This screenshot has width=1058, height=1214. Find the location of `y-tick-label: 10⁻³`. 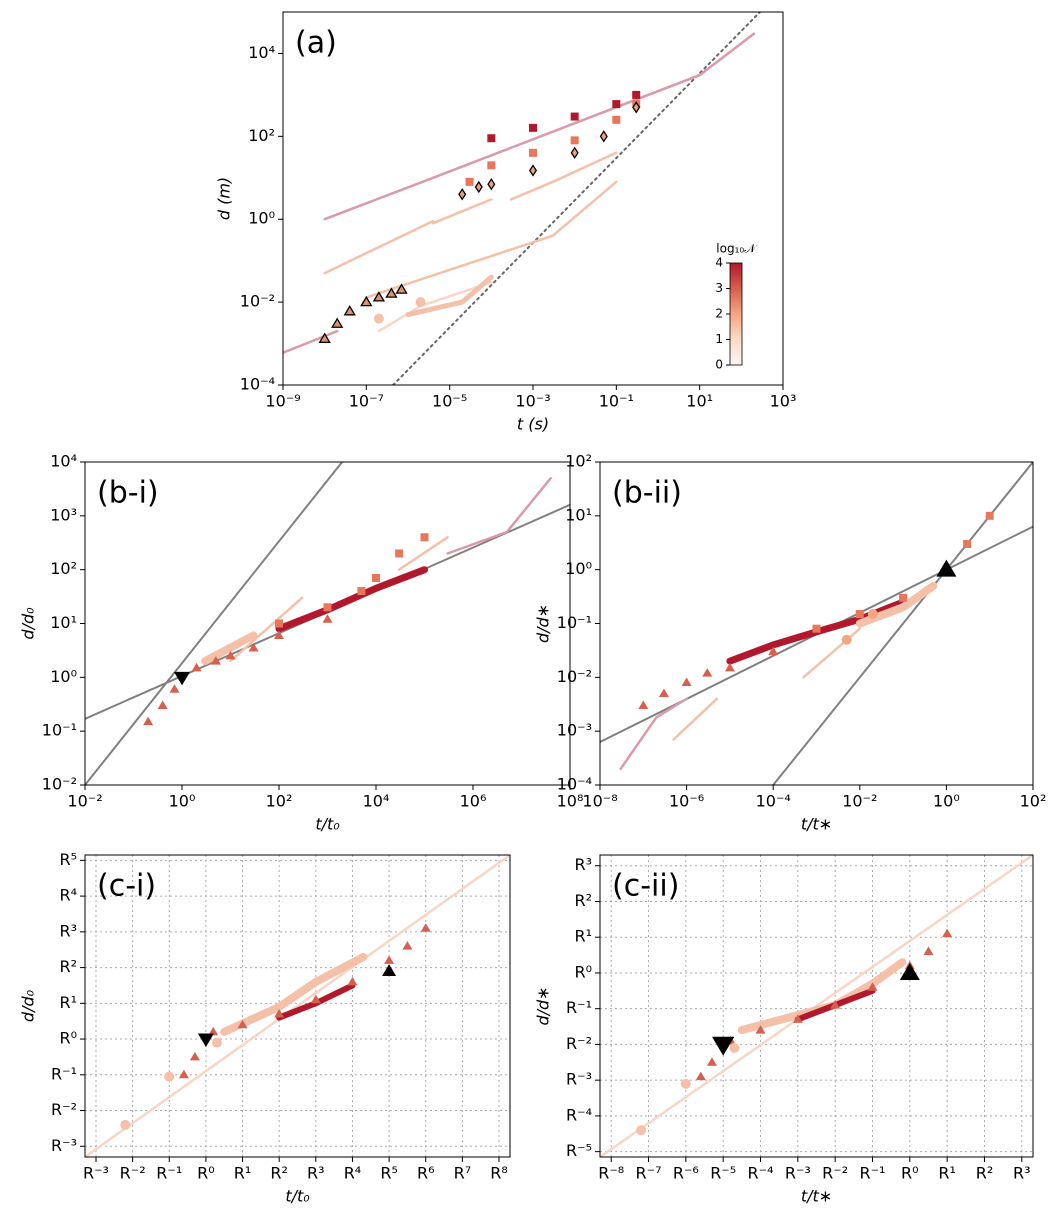

y-tick-label: 10⁻³ is located at coordinates (574, 730).